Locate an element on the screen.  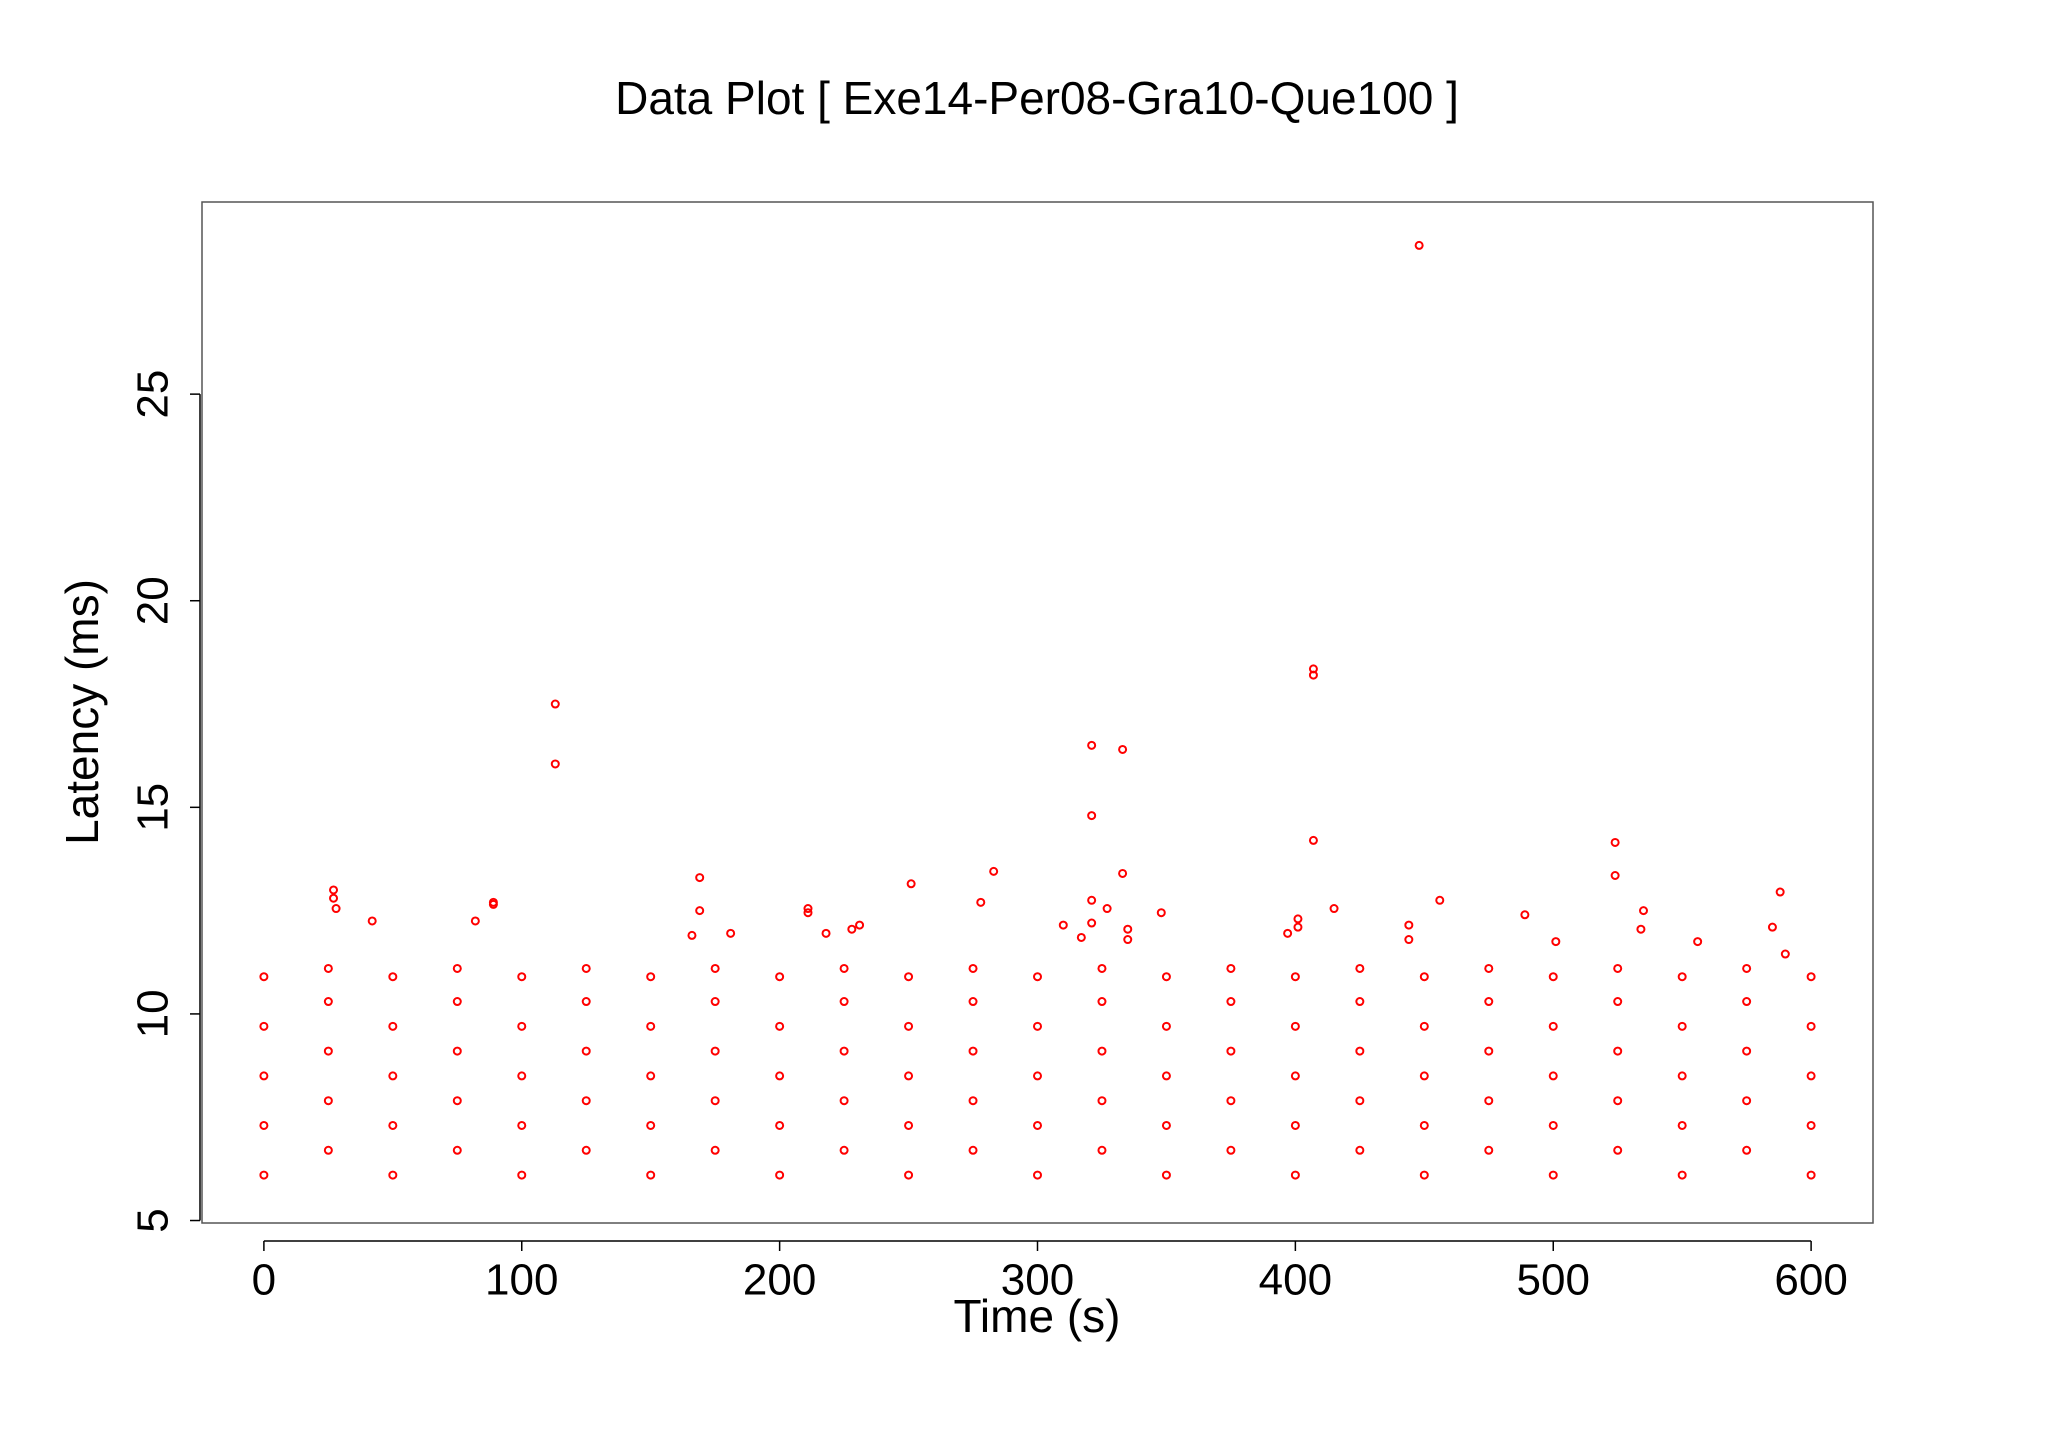
x-tick-label: 200 is located at coordinates (779, 1280).